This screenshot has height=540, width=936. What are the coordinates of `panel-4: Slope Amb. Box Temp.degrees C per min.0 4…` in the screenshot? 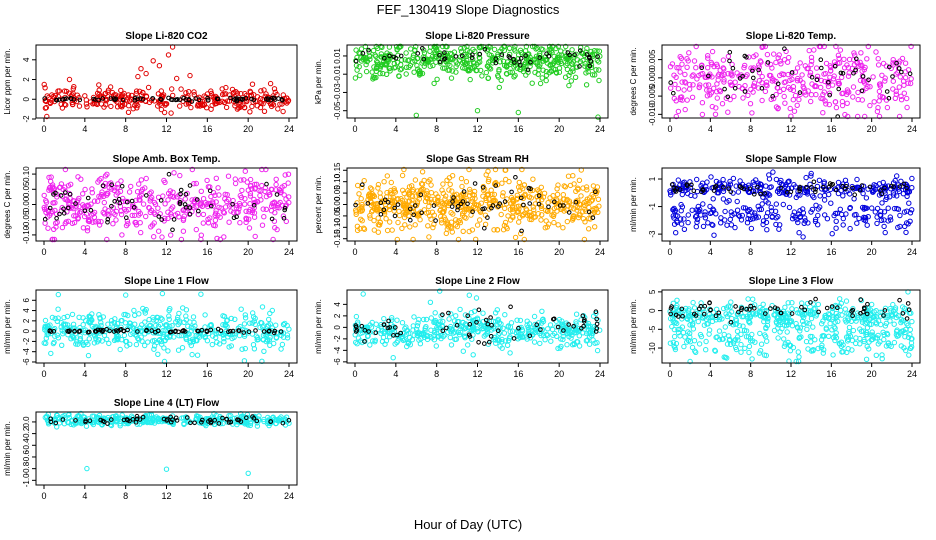 It's located at (150, 205).